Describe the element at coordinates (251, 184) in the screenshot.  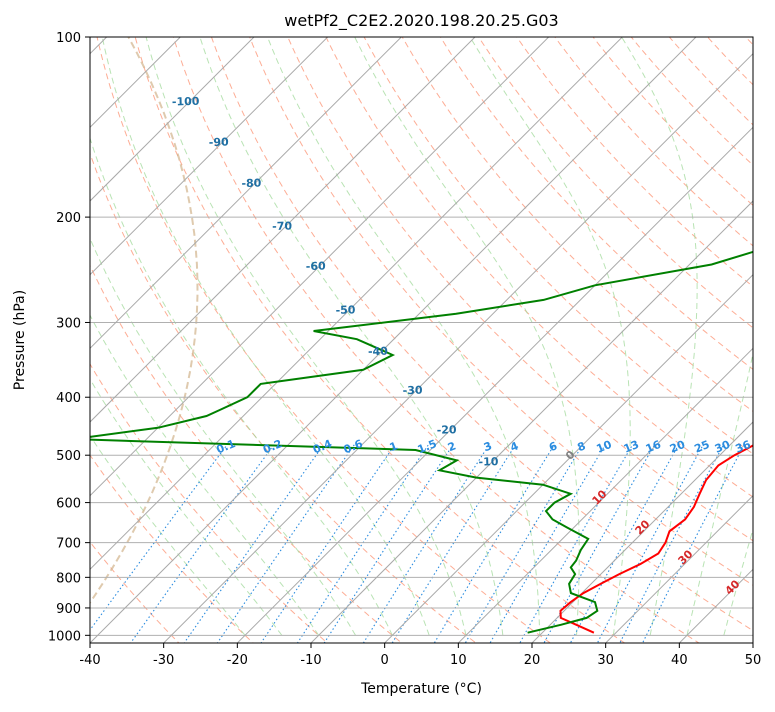
I see `isotherm-label: -80` at that location.